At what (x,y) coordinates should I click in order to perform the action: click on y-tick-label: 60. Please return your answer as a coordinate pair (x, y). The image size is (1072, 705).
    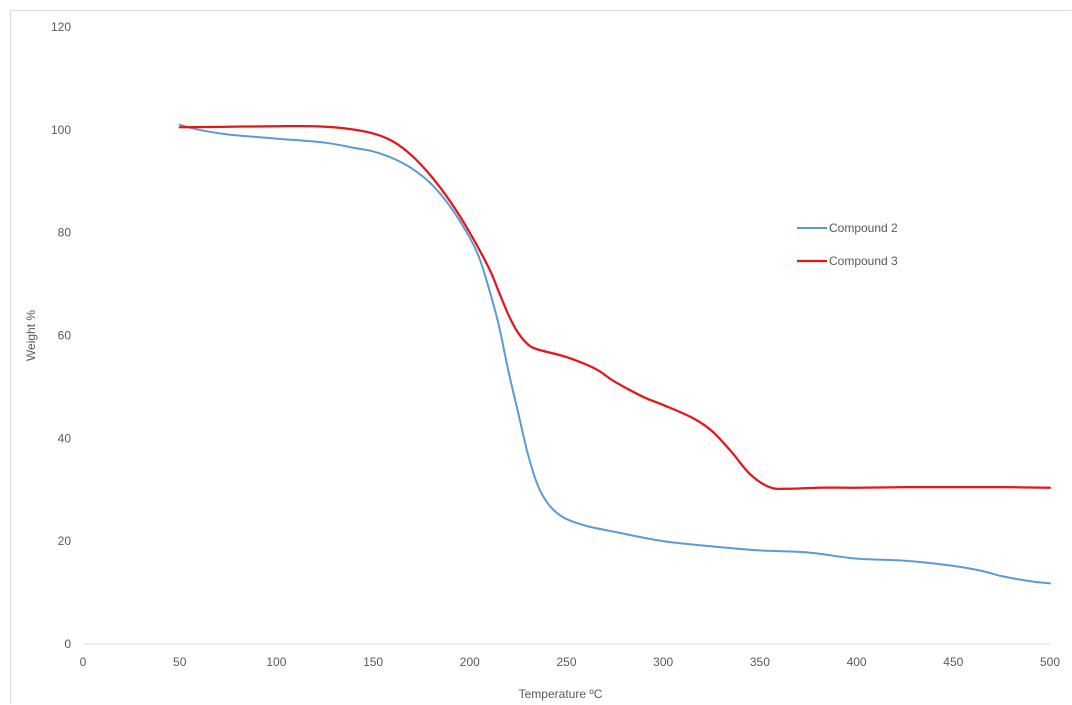
    Looking at the image, I should click on (65, 336).